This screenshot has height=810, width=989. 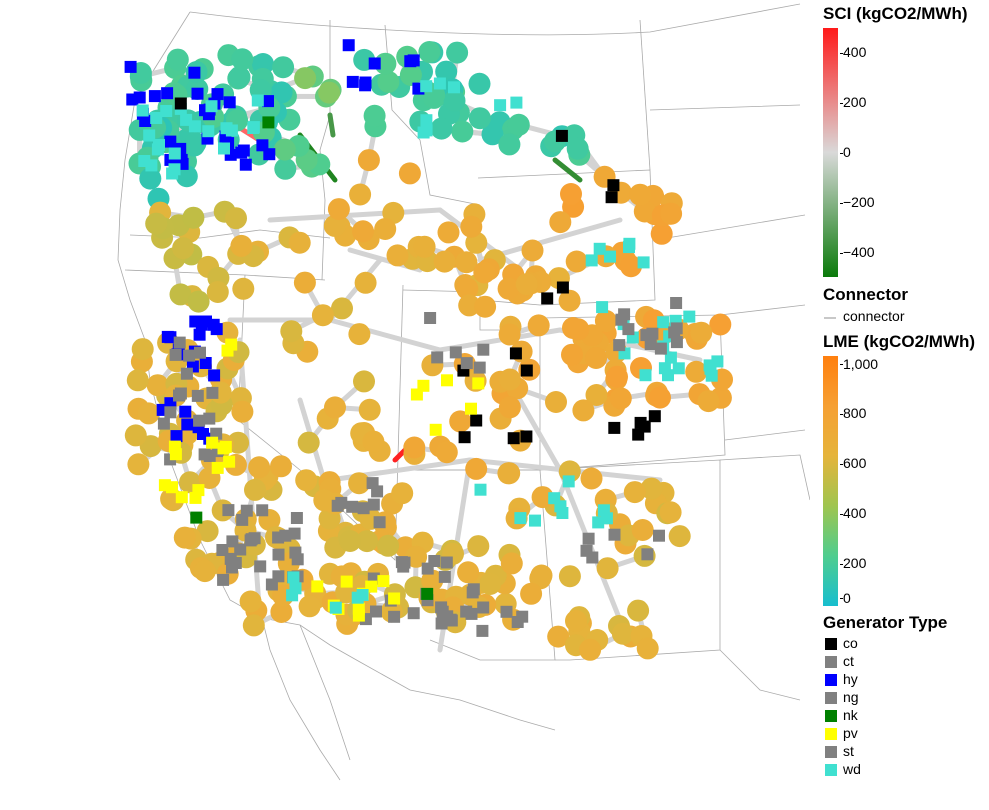 What do you see at coordinates (874, 316) in the screenshot?
I see `connector-label: connector` at bounding box center [874, 316].